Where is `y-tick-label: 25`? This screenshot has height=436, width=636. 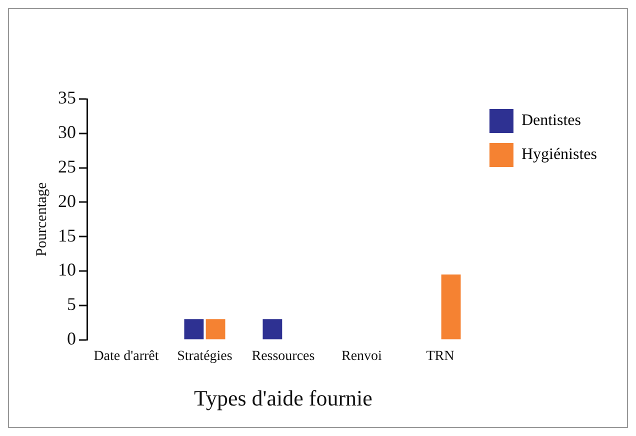 y-tick-label: 25 is located at coordinates (67, 166).